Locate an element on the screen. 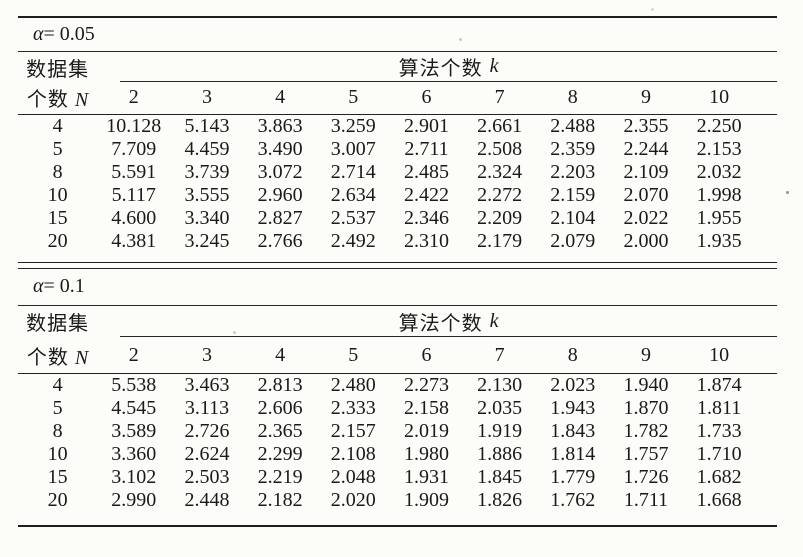 This screenshot has width=803, height=557. cell-value: 2.153 is located at coordinates (719, 148).